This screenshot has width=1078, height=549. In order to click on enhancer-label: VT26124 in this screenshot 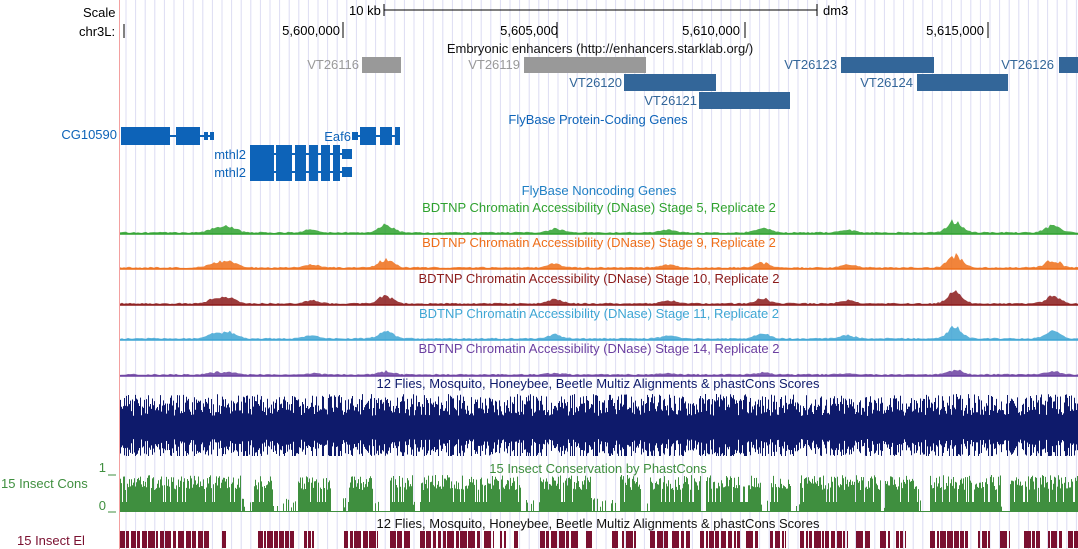, I will do `click(886, 82)`.